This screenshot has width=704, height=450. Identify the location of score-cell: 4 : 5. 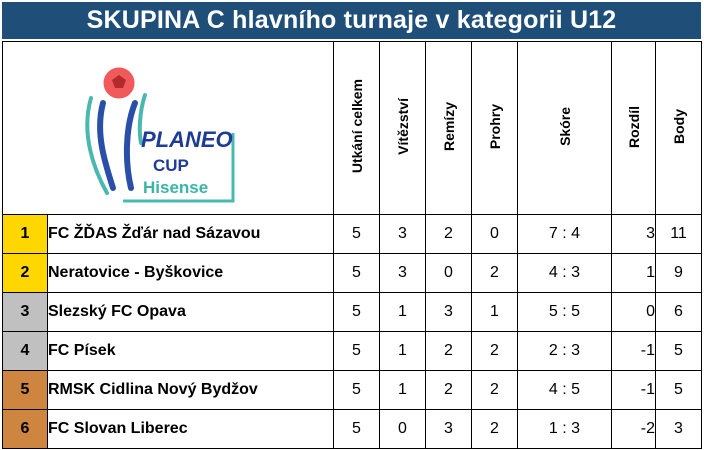
(564, 390).